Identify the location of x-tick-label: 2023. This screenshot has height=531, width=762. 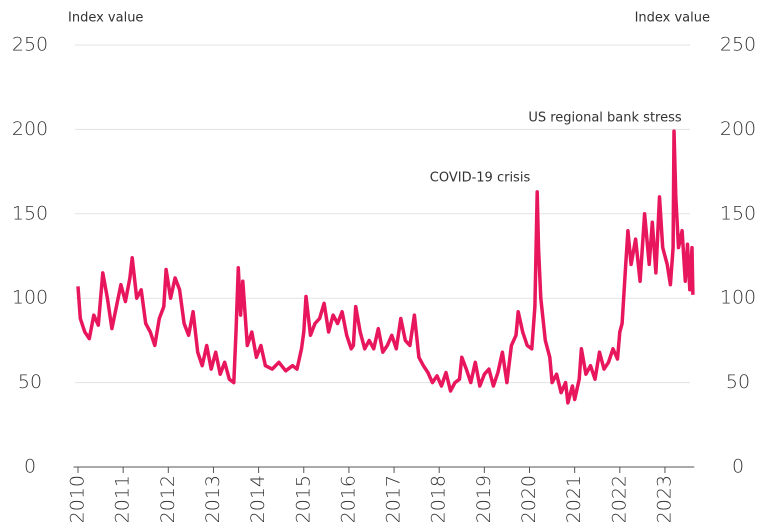
(664, 499).